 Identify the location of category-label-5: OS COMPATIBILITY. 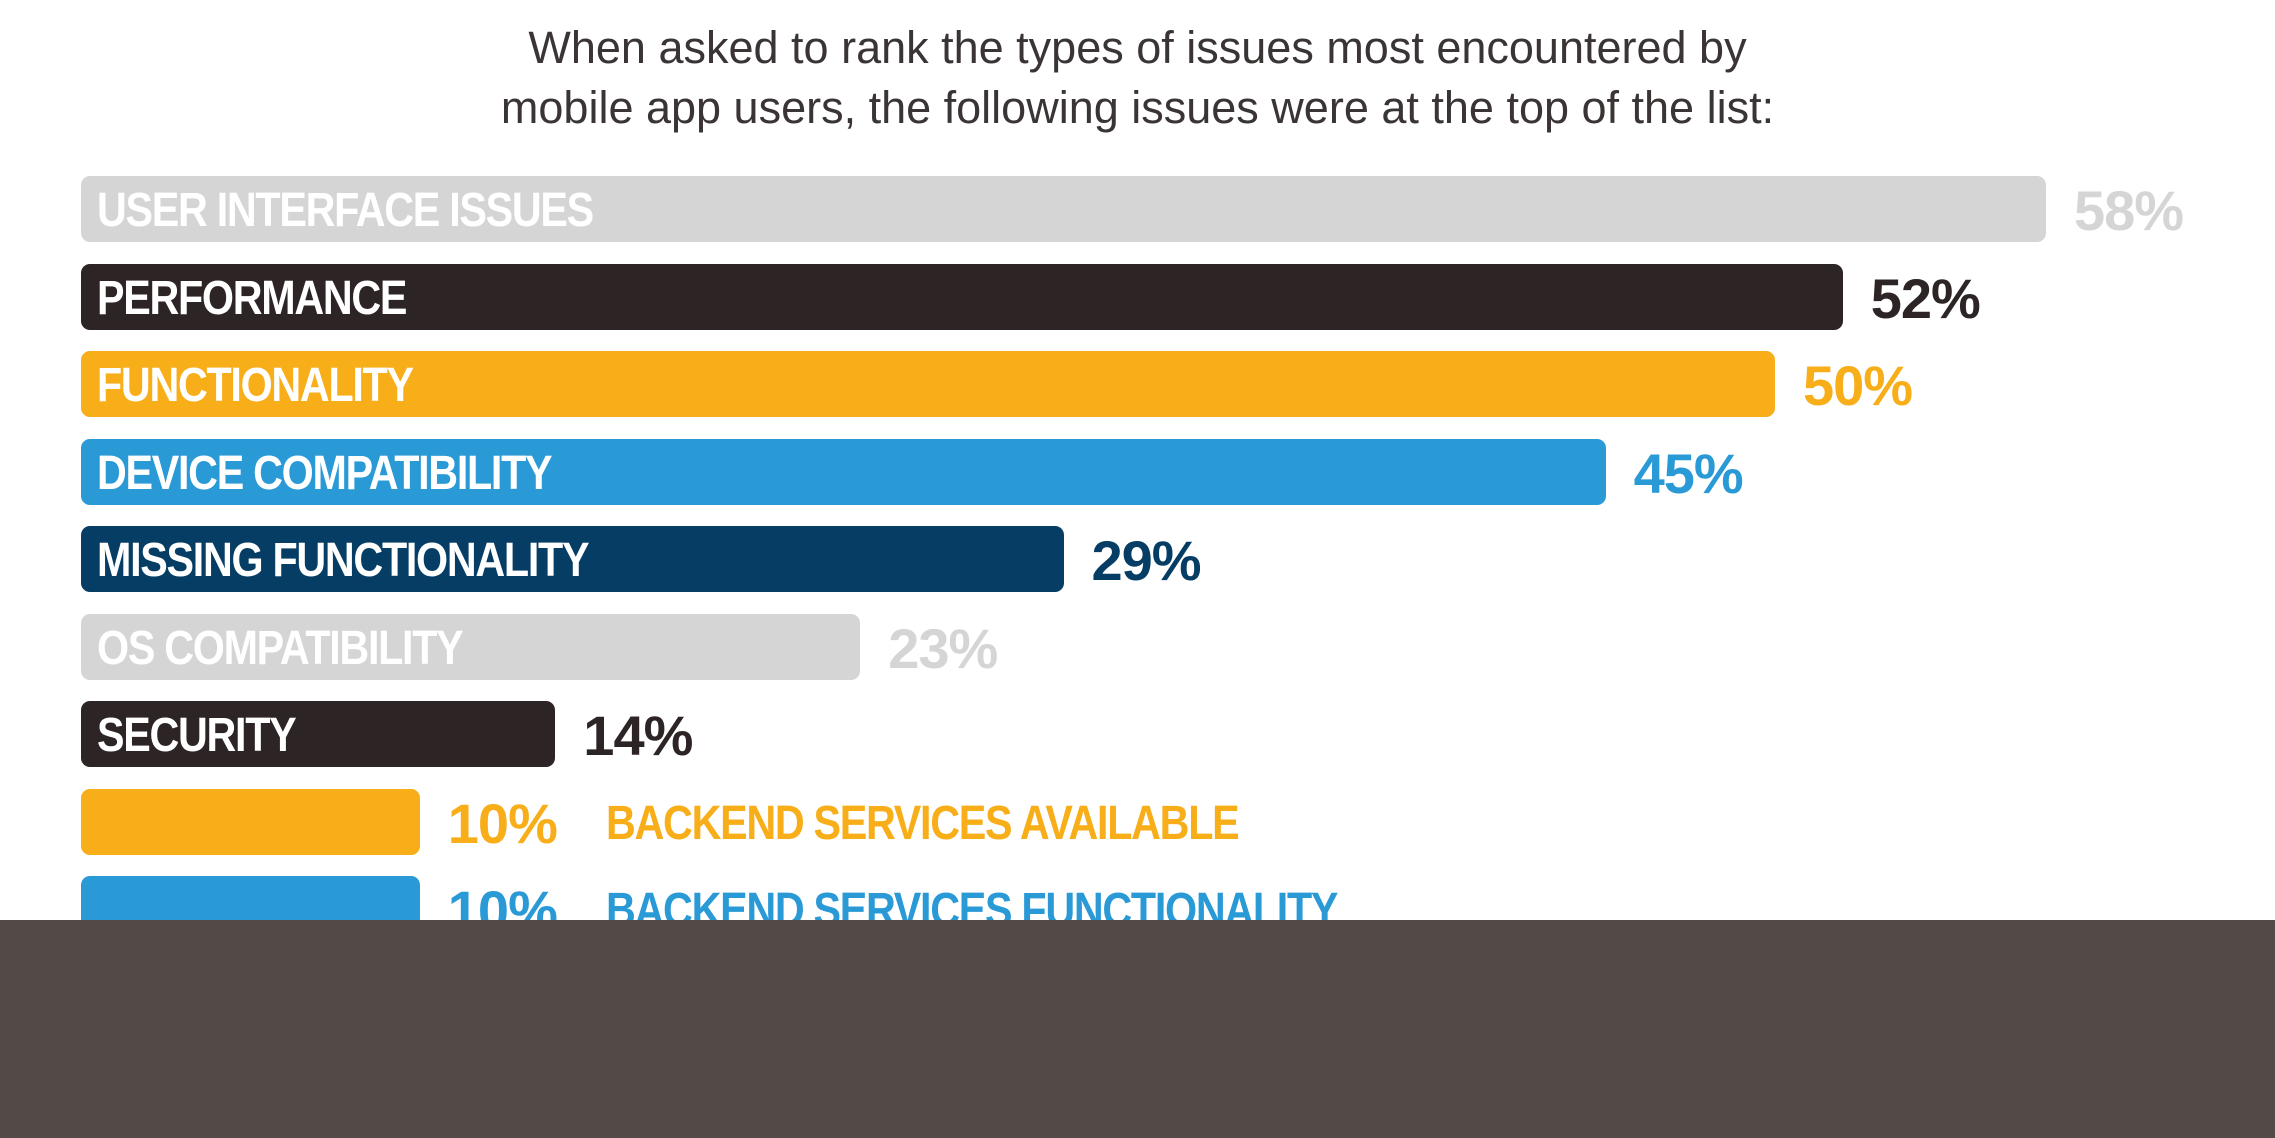
(280, 648).